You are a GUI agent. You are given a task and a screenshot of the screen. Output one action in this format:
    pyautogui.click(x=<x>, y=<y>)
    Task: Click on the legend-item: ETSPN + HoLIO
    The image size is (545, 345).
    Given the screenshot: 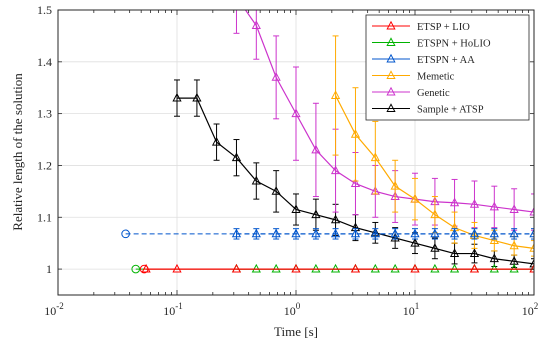 What is the action you would take?
    pyautogui.click(x=431, y=43)
    